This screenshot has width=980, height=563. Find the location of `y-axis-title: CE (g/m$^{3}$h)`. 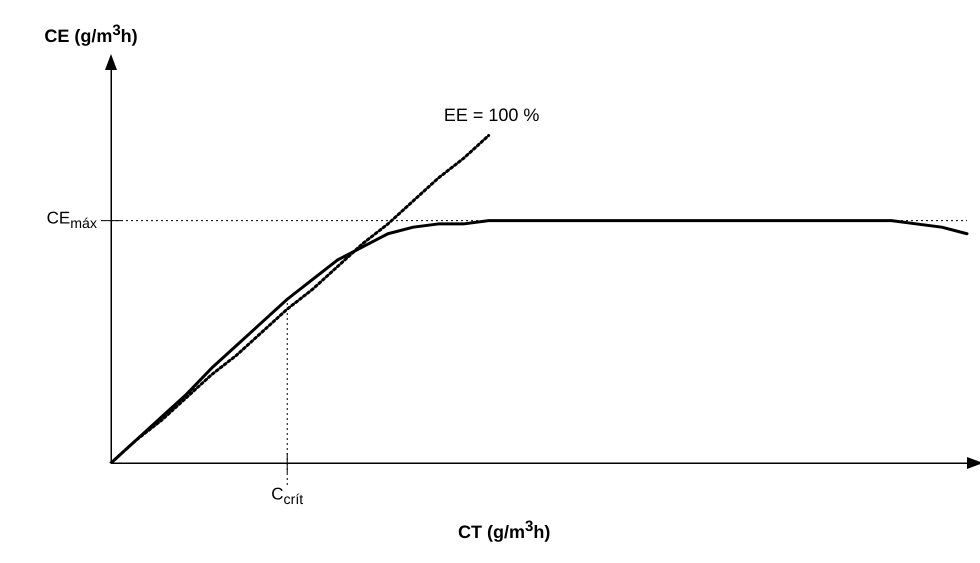

y-axis-title: CE (g/m$^{3}$h) is located at coordinates (91, 34).